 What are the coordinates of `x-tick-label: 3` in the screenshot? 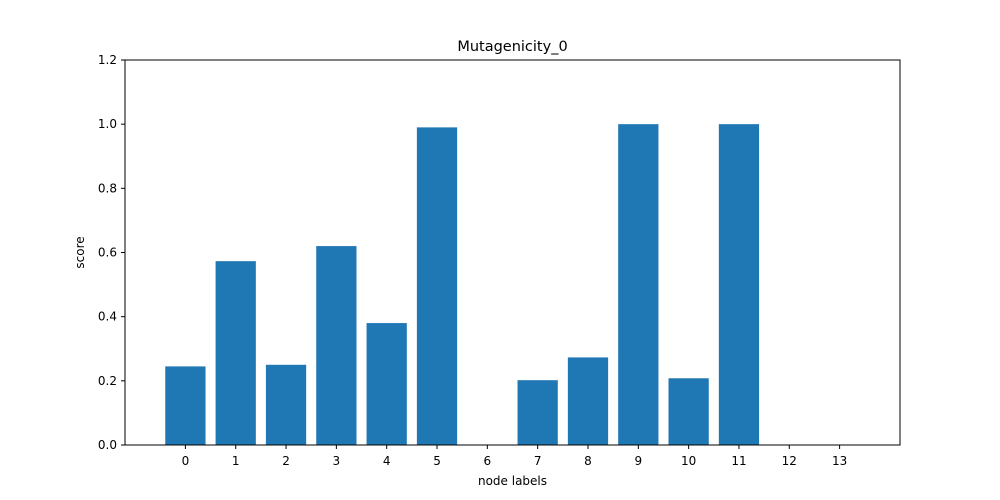 It's located at (337, 461).